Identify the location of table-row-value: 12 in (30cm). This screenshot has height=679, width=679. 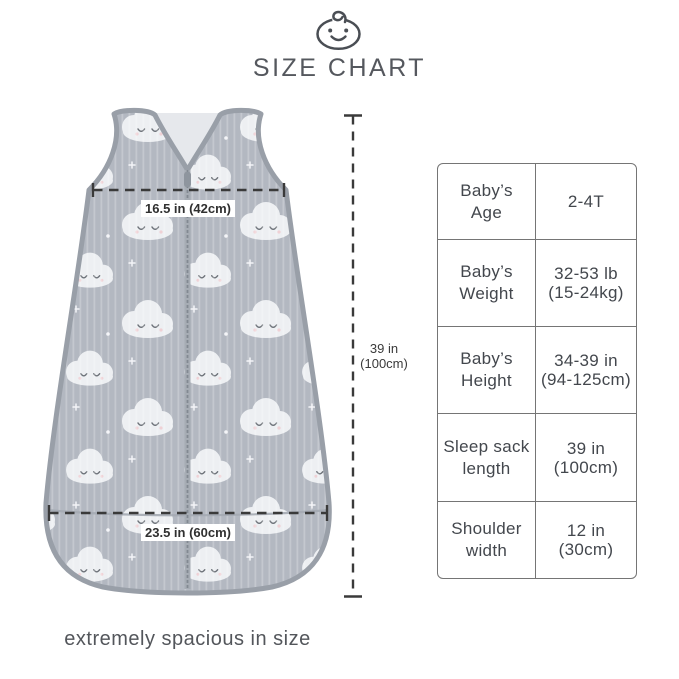
(586, 540).